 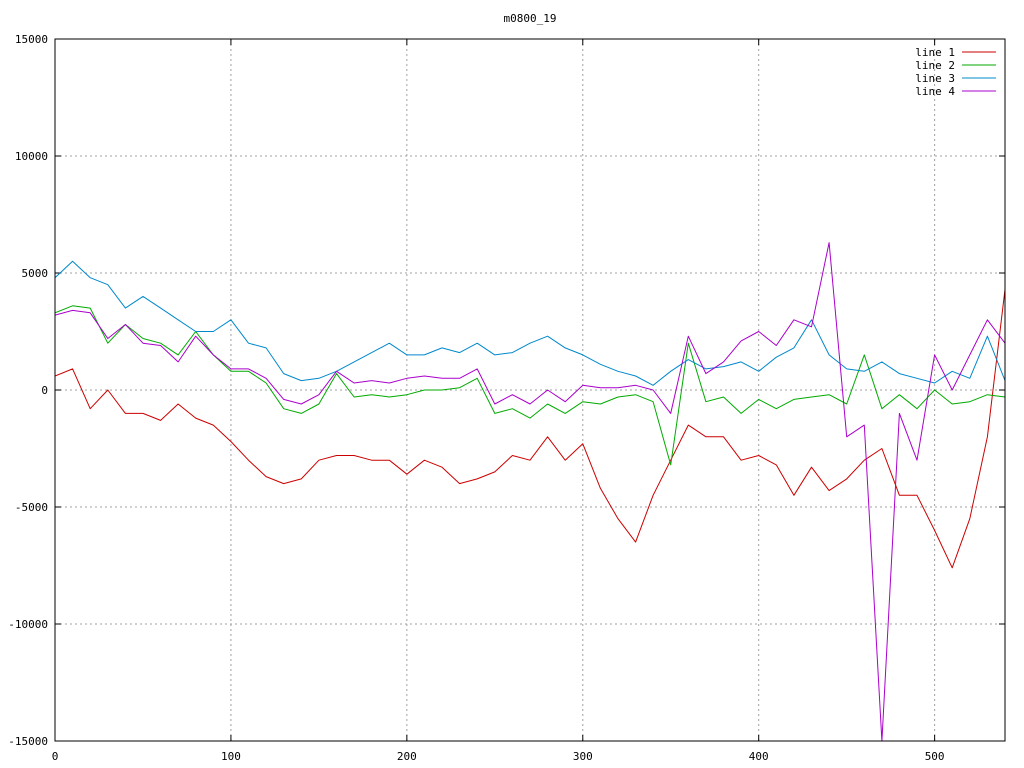 What do you see at coordinates (935, 756) in the screenshot?
I see `x-tick-label: 500` at bounding box center [935, 756].